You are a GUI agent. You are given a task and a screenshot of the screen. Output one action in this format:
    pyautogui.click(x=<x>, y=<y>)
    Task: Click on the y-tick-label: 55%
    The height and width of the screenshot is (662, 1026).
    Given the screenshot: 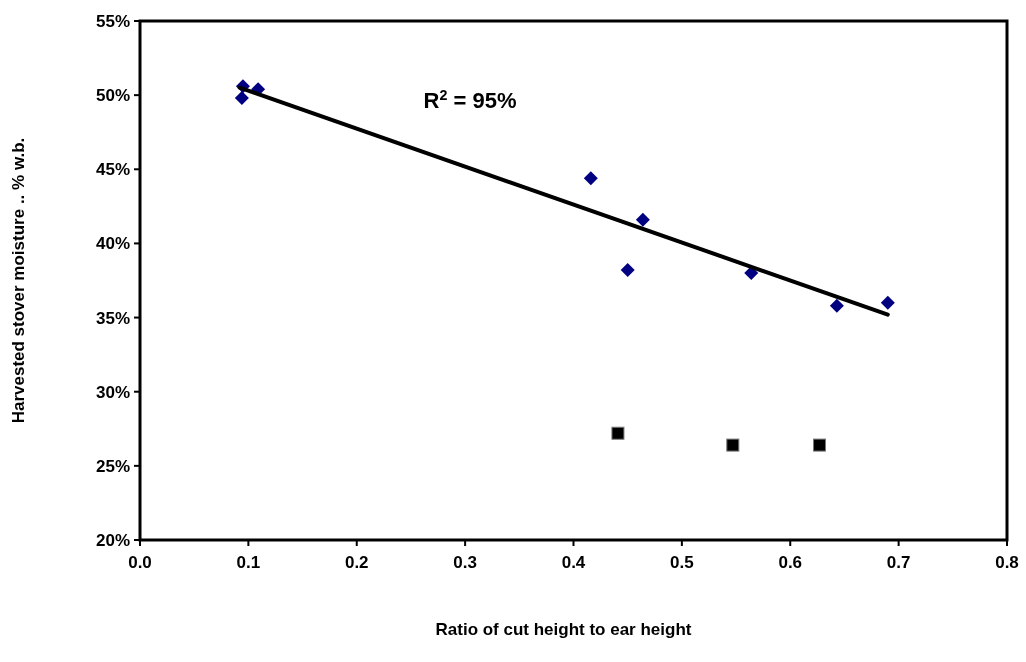 What is the action you would take?
    pyautogui.click(x=112, y=21)
    